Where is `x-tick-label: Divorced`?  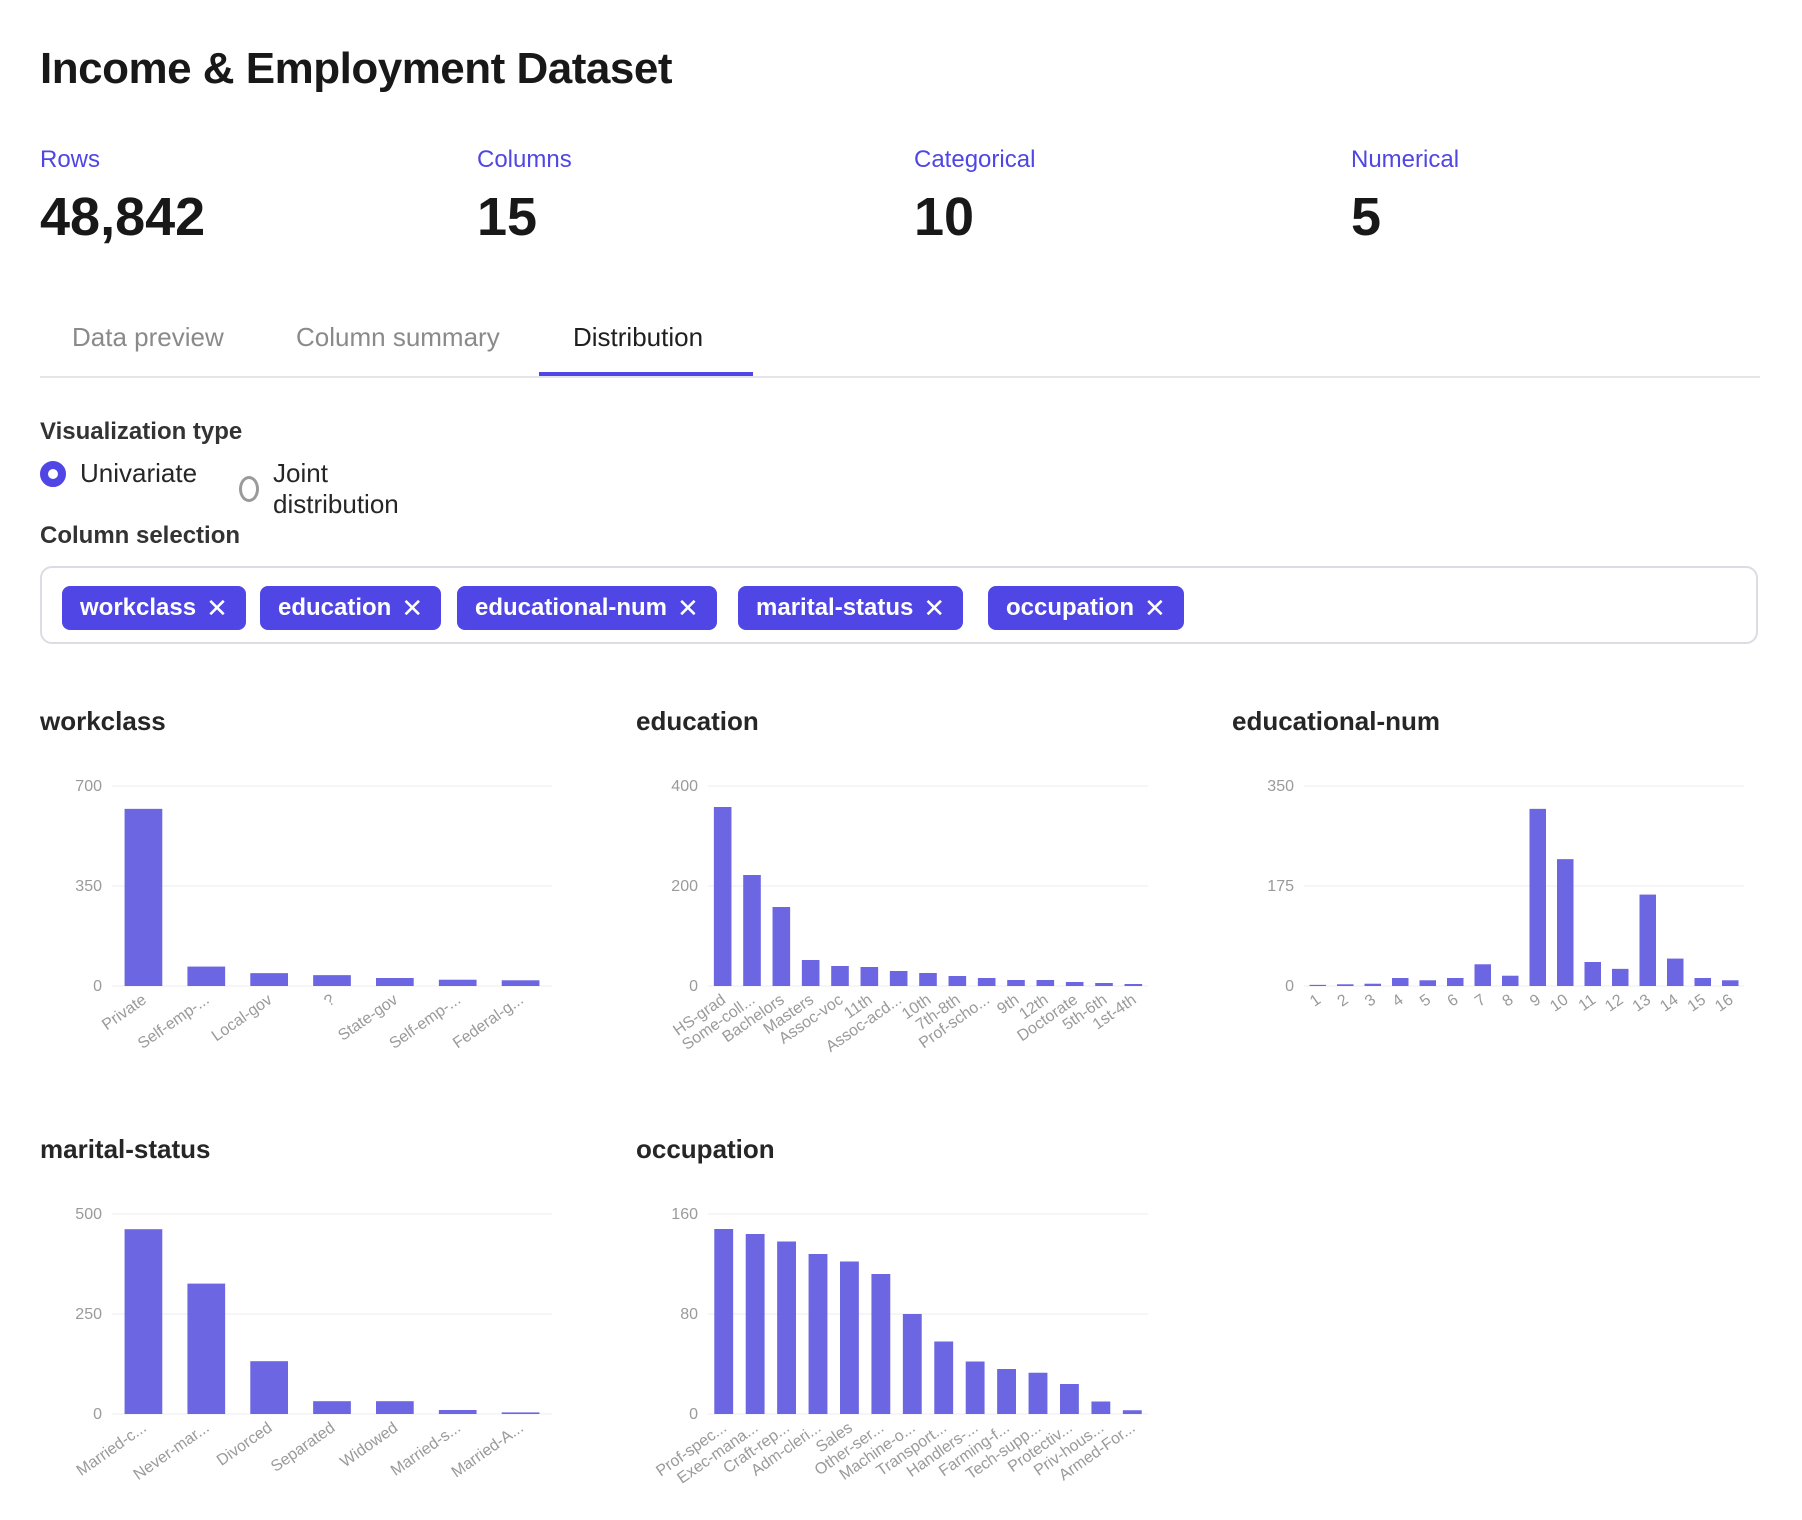
x-tick-label: Divorced is located at coordinates (244, 1444).